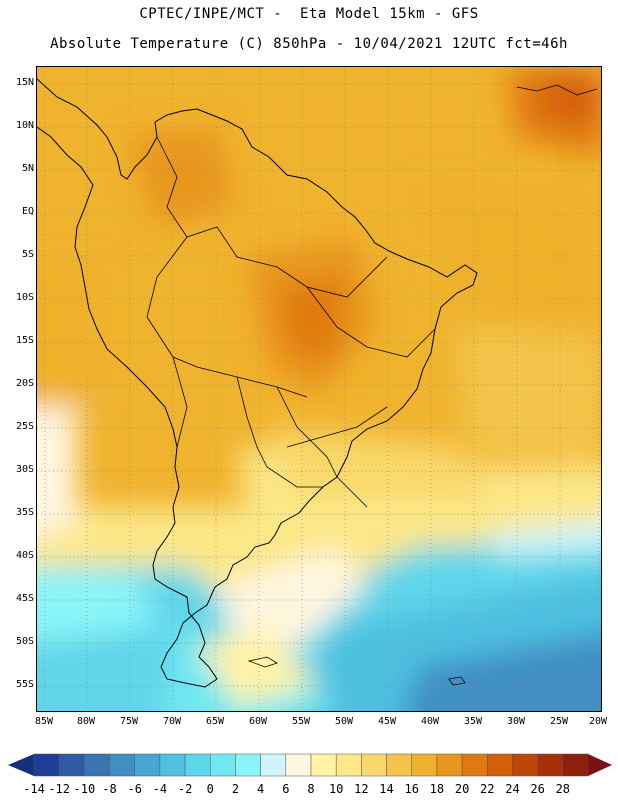  I want to click on lat-label: 15N, so click(24, 82).